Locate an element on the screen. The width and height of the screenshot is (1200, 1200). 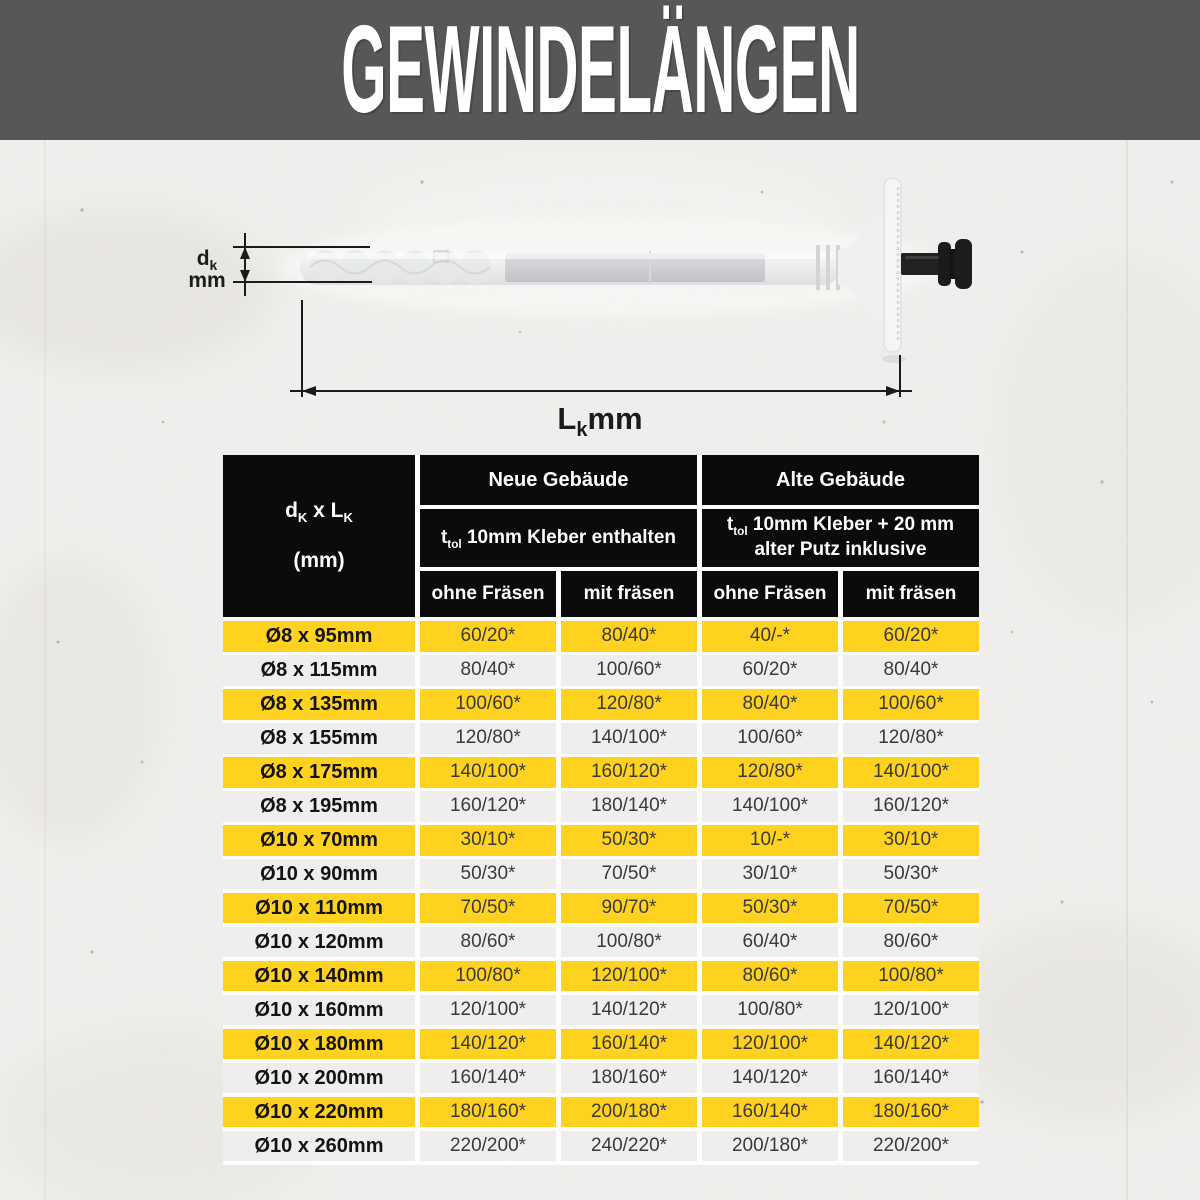
row-value: 50/30* is located at coordinates (770, 908).